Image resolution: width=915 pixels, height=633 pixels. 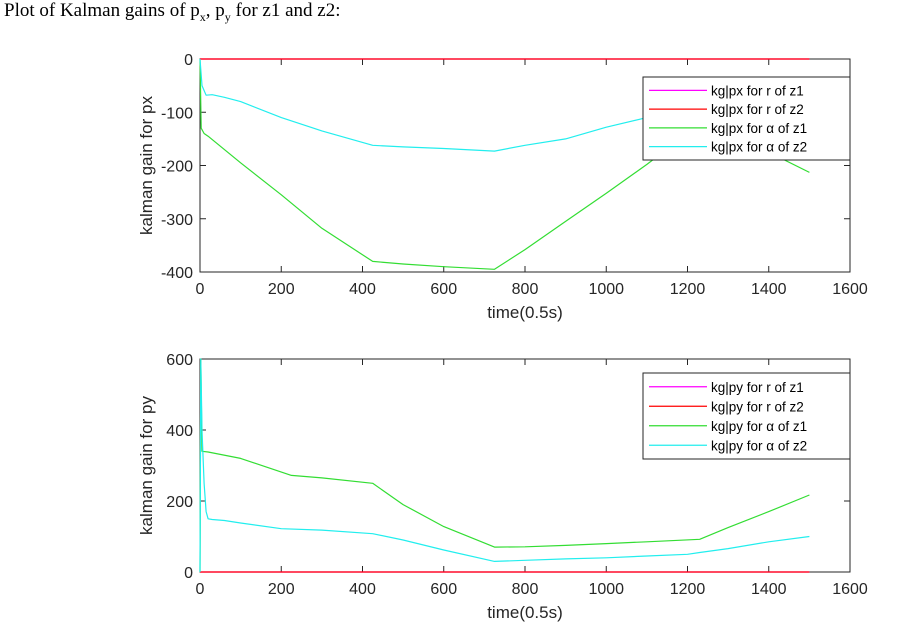 What do you see at coordinates (177, 220) in the screenshot?
I see `y-tick-label: -300` at bounding box center [177, 220].